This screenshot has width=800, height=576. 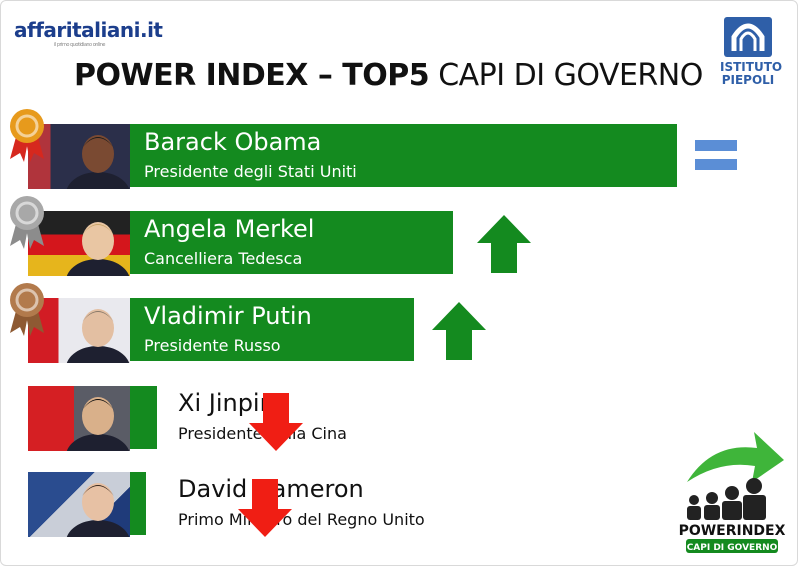 What do you see at coordinates (250, 171) in the screenshot?
I see `leader-role: Presidente degli Stati Uniti` at bounding box center [250, 171].